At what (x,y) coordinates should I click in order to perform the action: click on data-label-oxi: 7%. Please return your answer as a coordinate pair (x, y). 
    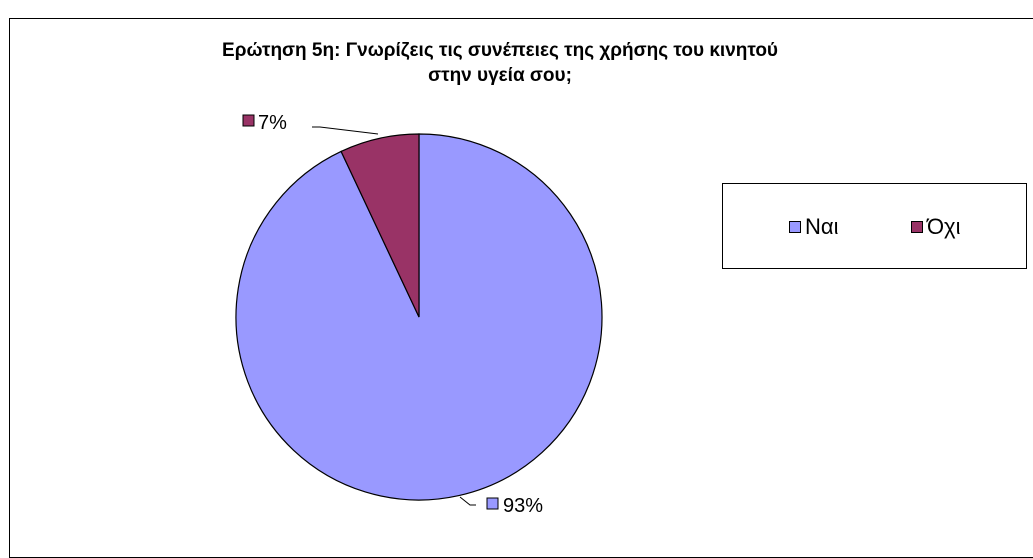
    Looking at the image, I should click on (272, 123).